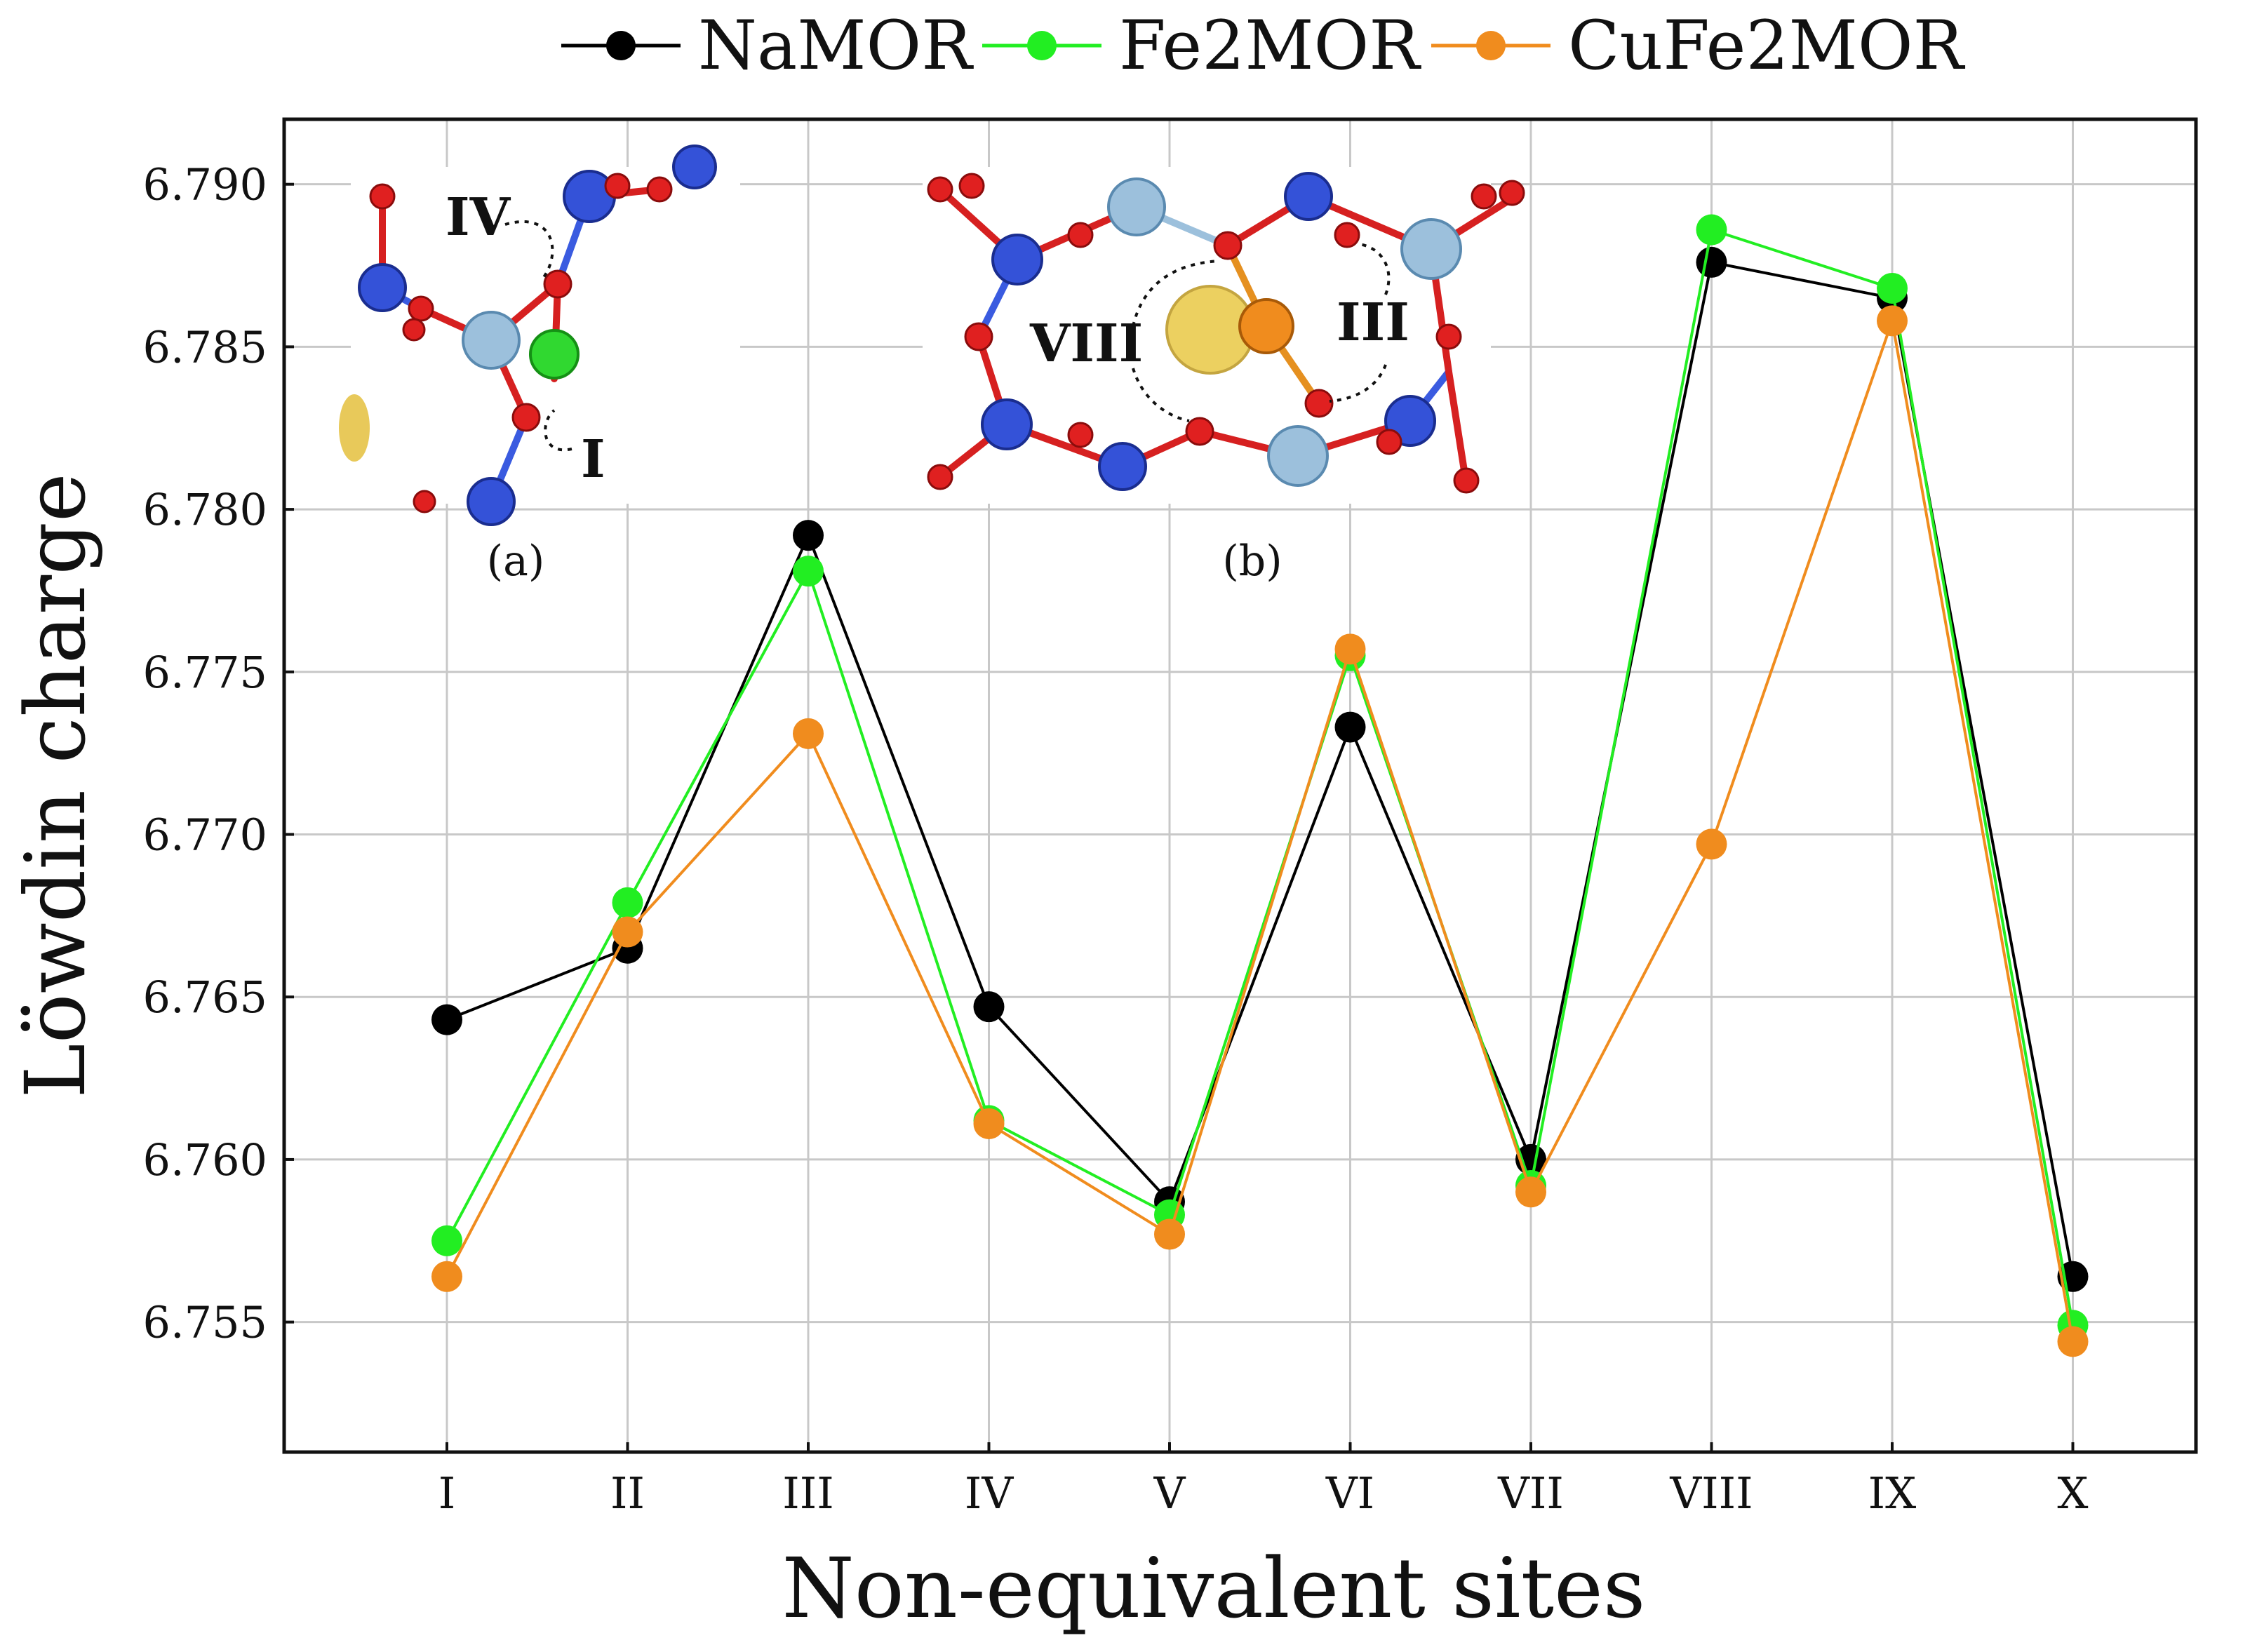 This screenshot has height=1652, width=2257. I want to click on inset-a-si-atom, so click(491, 340).